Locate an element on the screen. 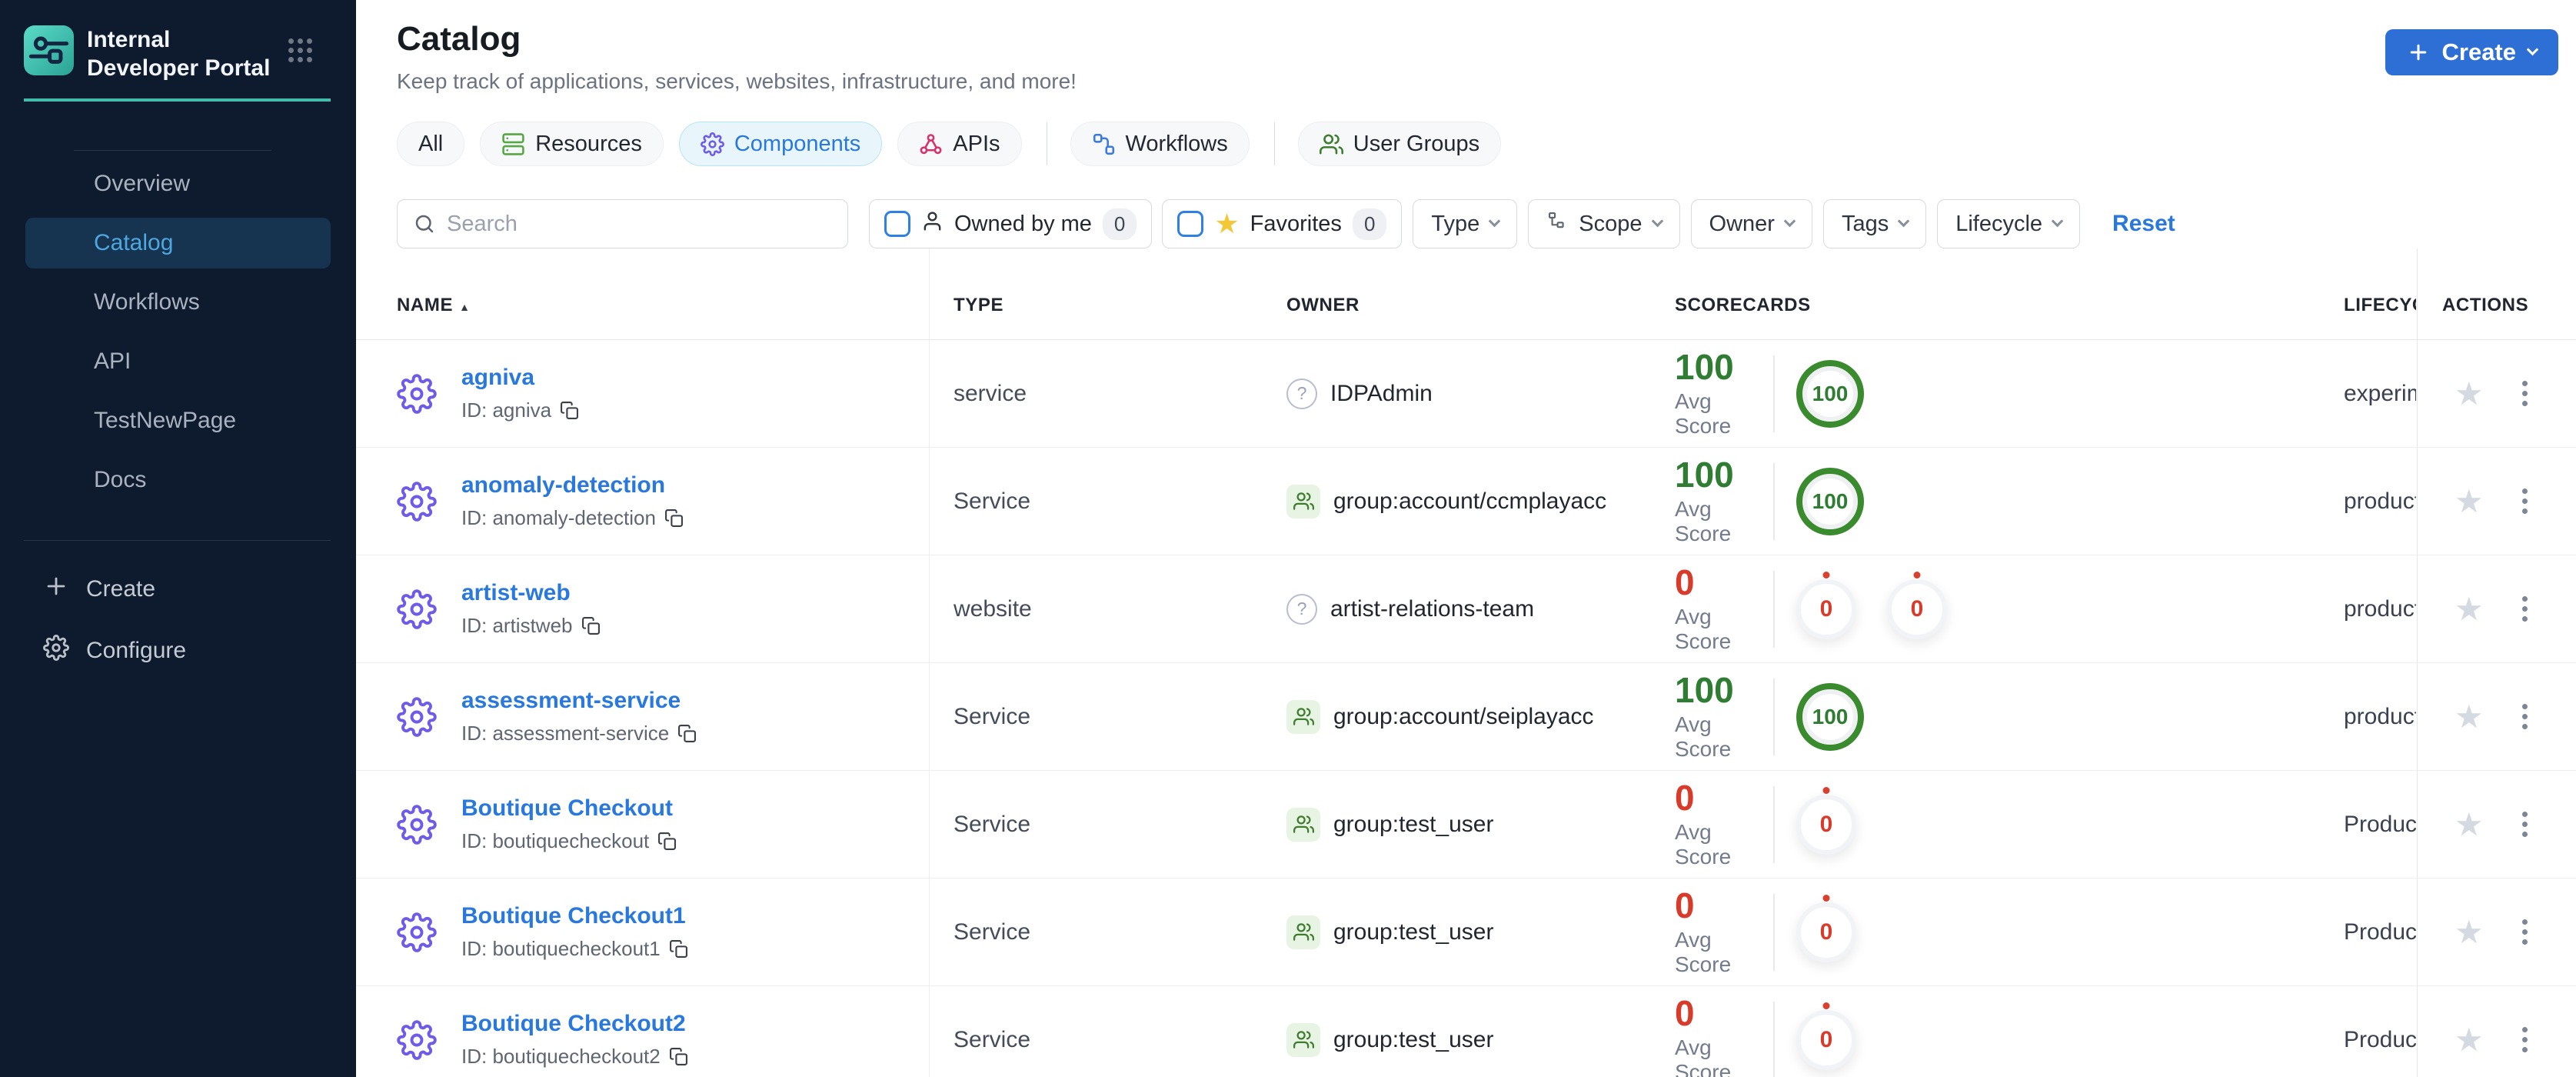 The image size is (2576, 1077). owner-unknown-icon: ? is located at coordinates (1301, 393).